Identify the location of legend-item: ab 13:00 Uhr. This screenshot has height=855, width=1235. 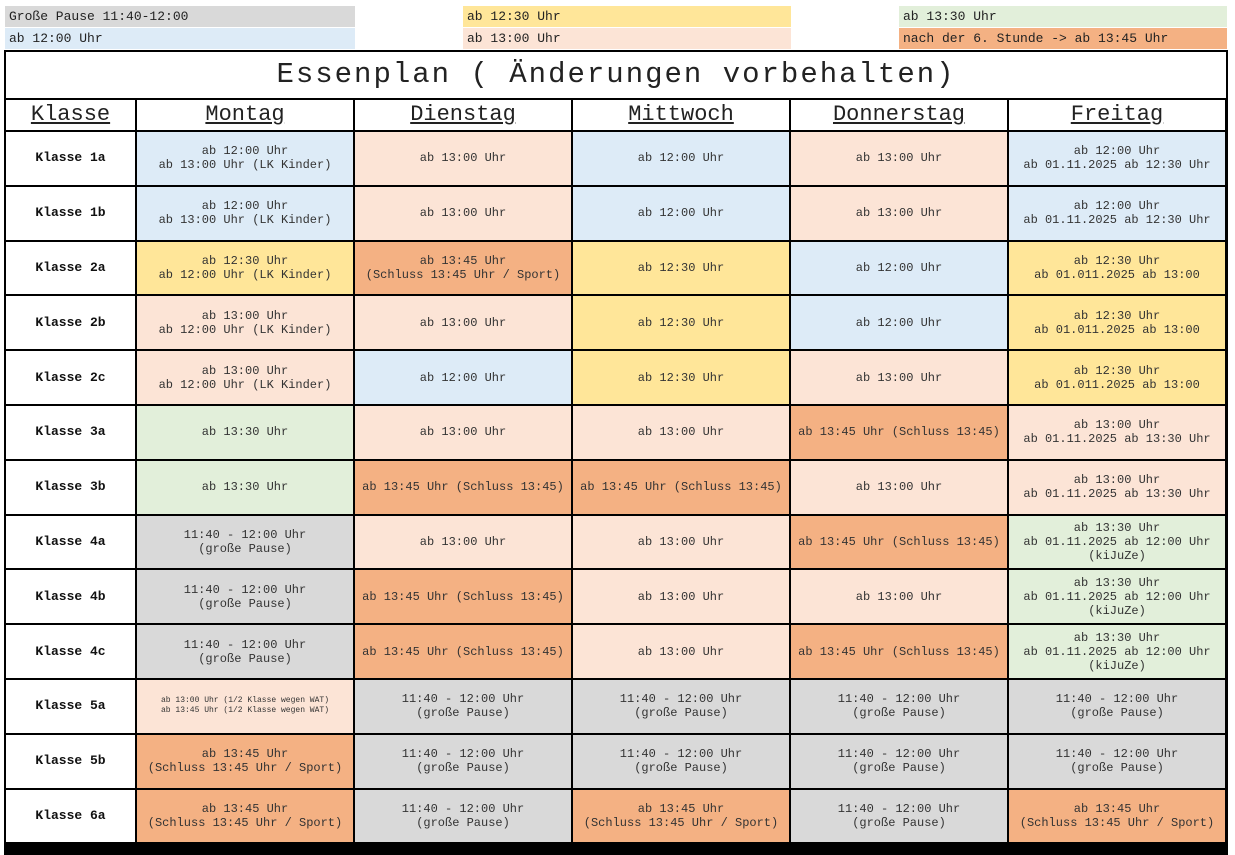
(627, 38).